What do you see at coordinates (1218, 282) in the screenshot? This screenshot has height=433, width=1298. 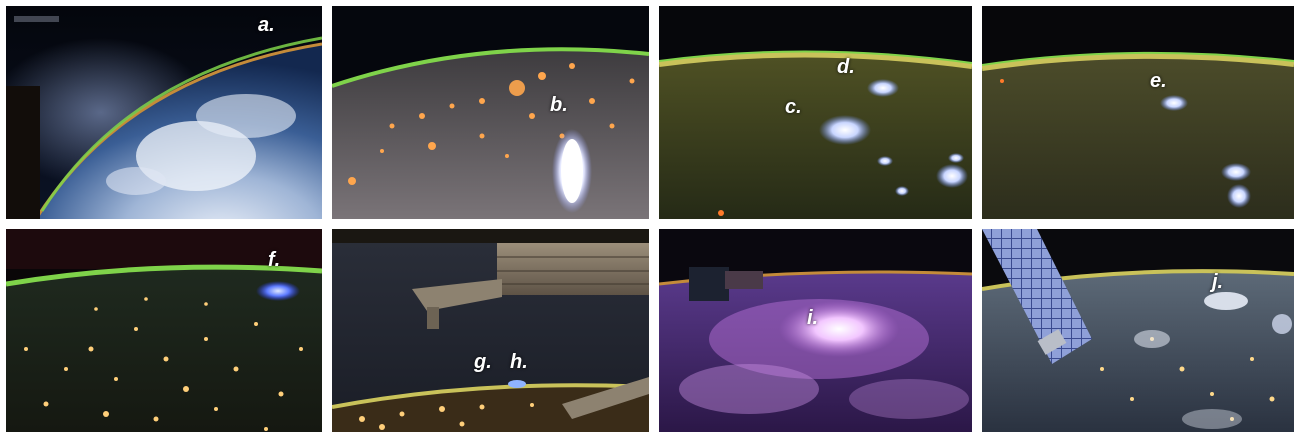 I see `panel-j-label: j.` at bounding box center [1218, 282].